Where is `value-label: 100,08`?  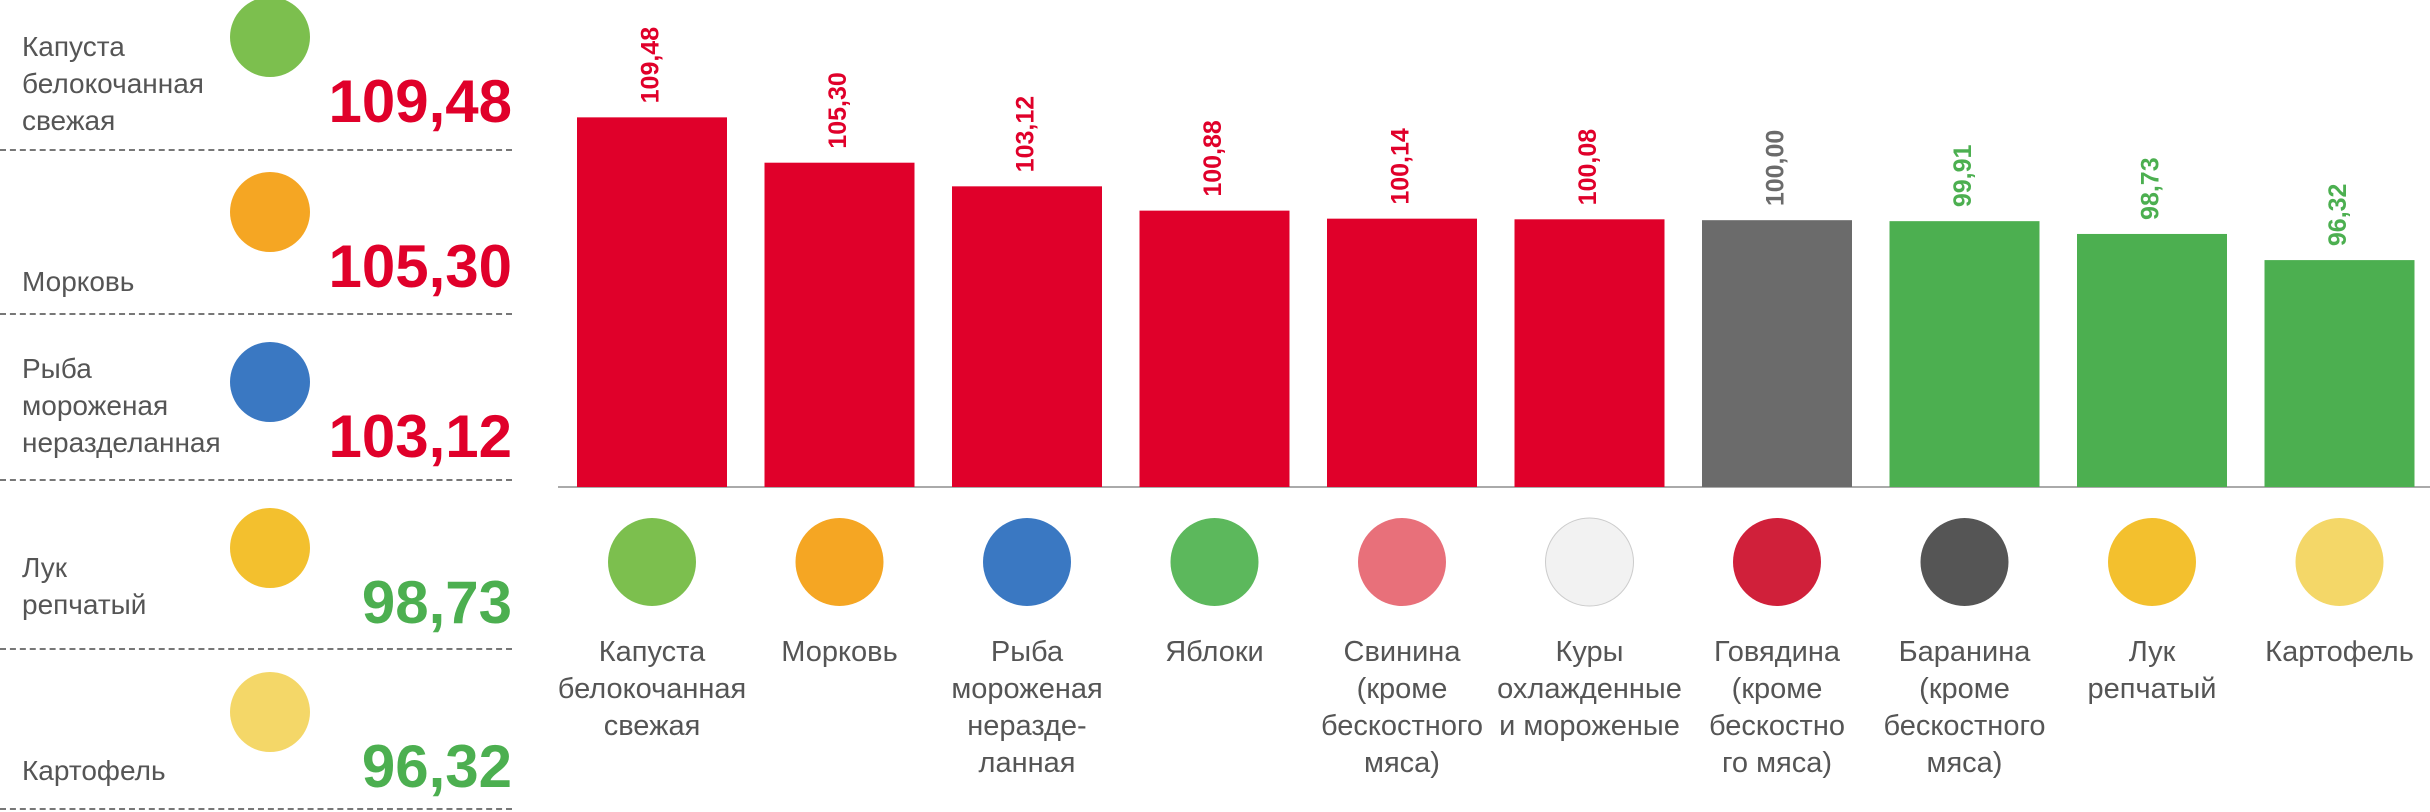
value-label: 100,08 is located at coordinates (1588, 167).